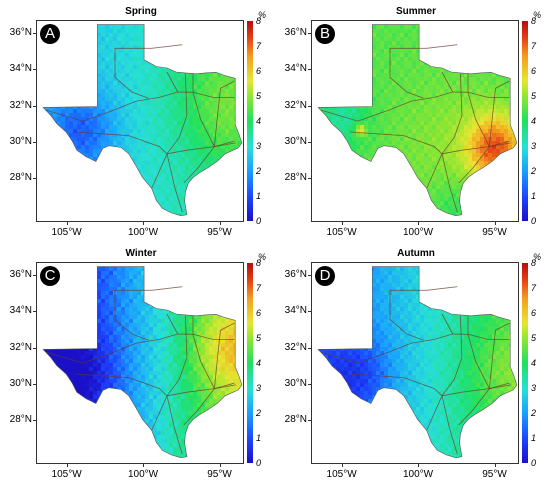  What do you see at coordinates (50, 34) in the screenshot?
I see `panel-letter-badge: A` at bounding box center [50, 34].